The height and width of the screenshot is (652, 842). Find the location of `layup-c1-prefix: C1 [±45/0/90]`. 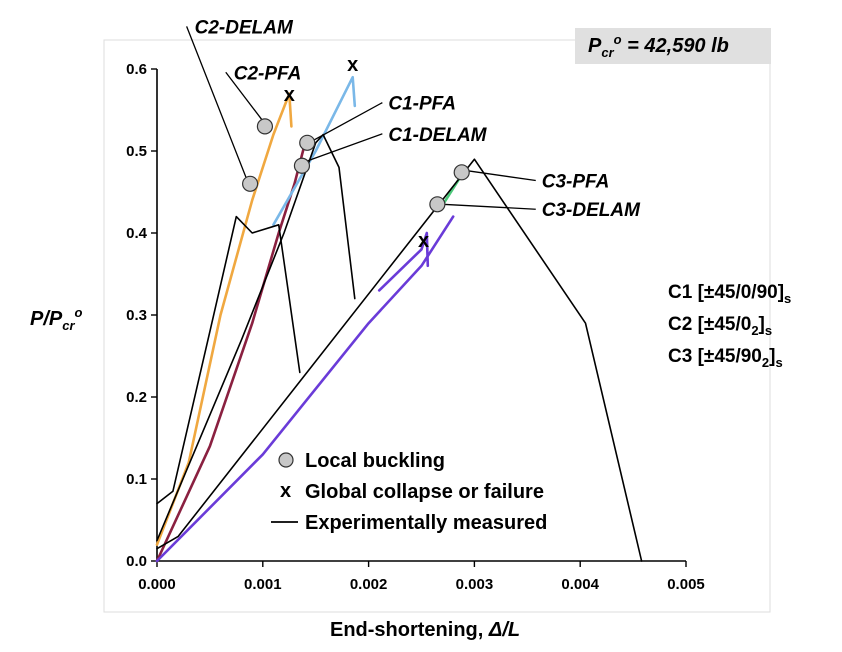

layup-c1-prefix: C1 [±45/0/90] is located at coordinates (726, 292).